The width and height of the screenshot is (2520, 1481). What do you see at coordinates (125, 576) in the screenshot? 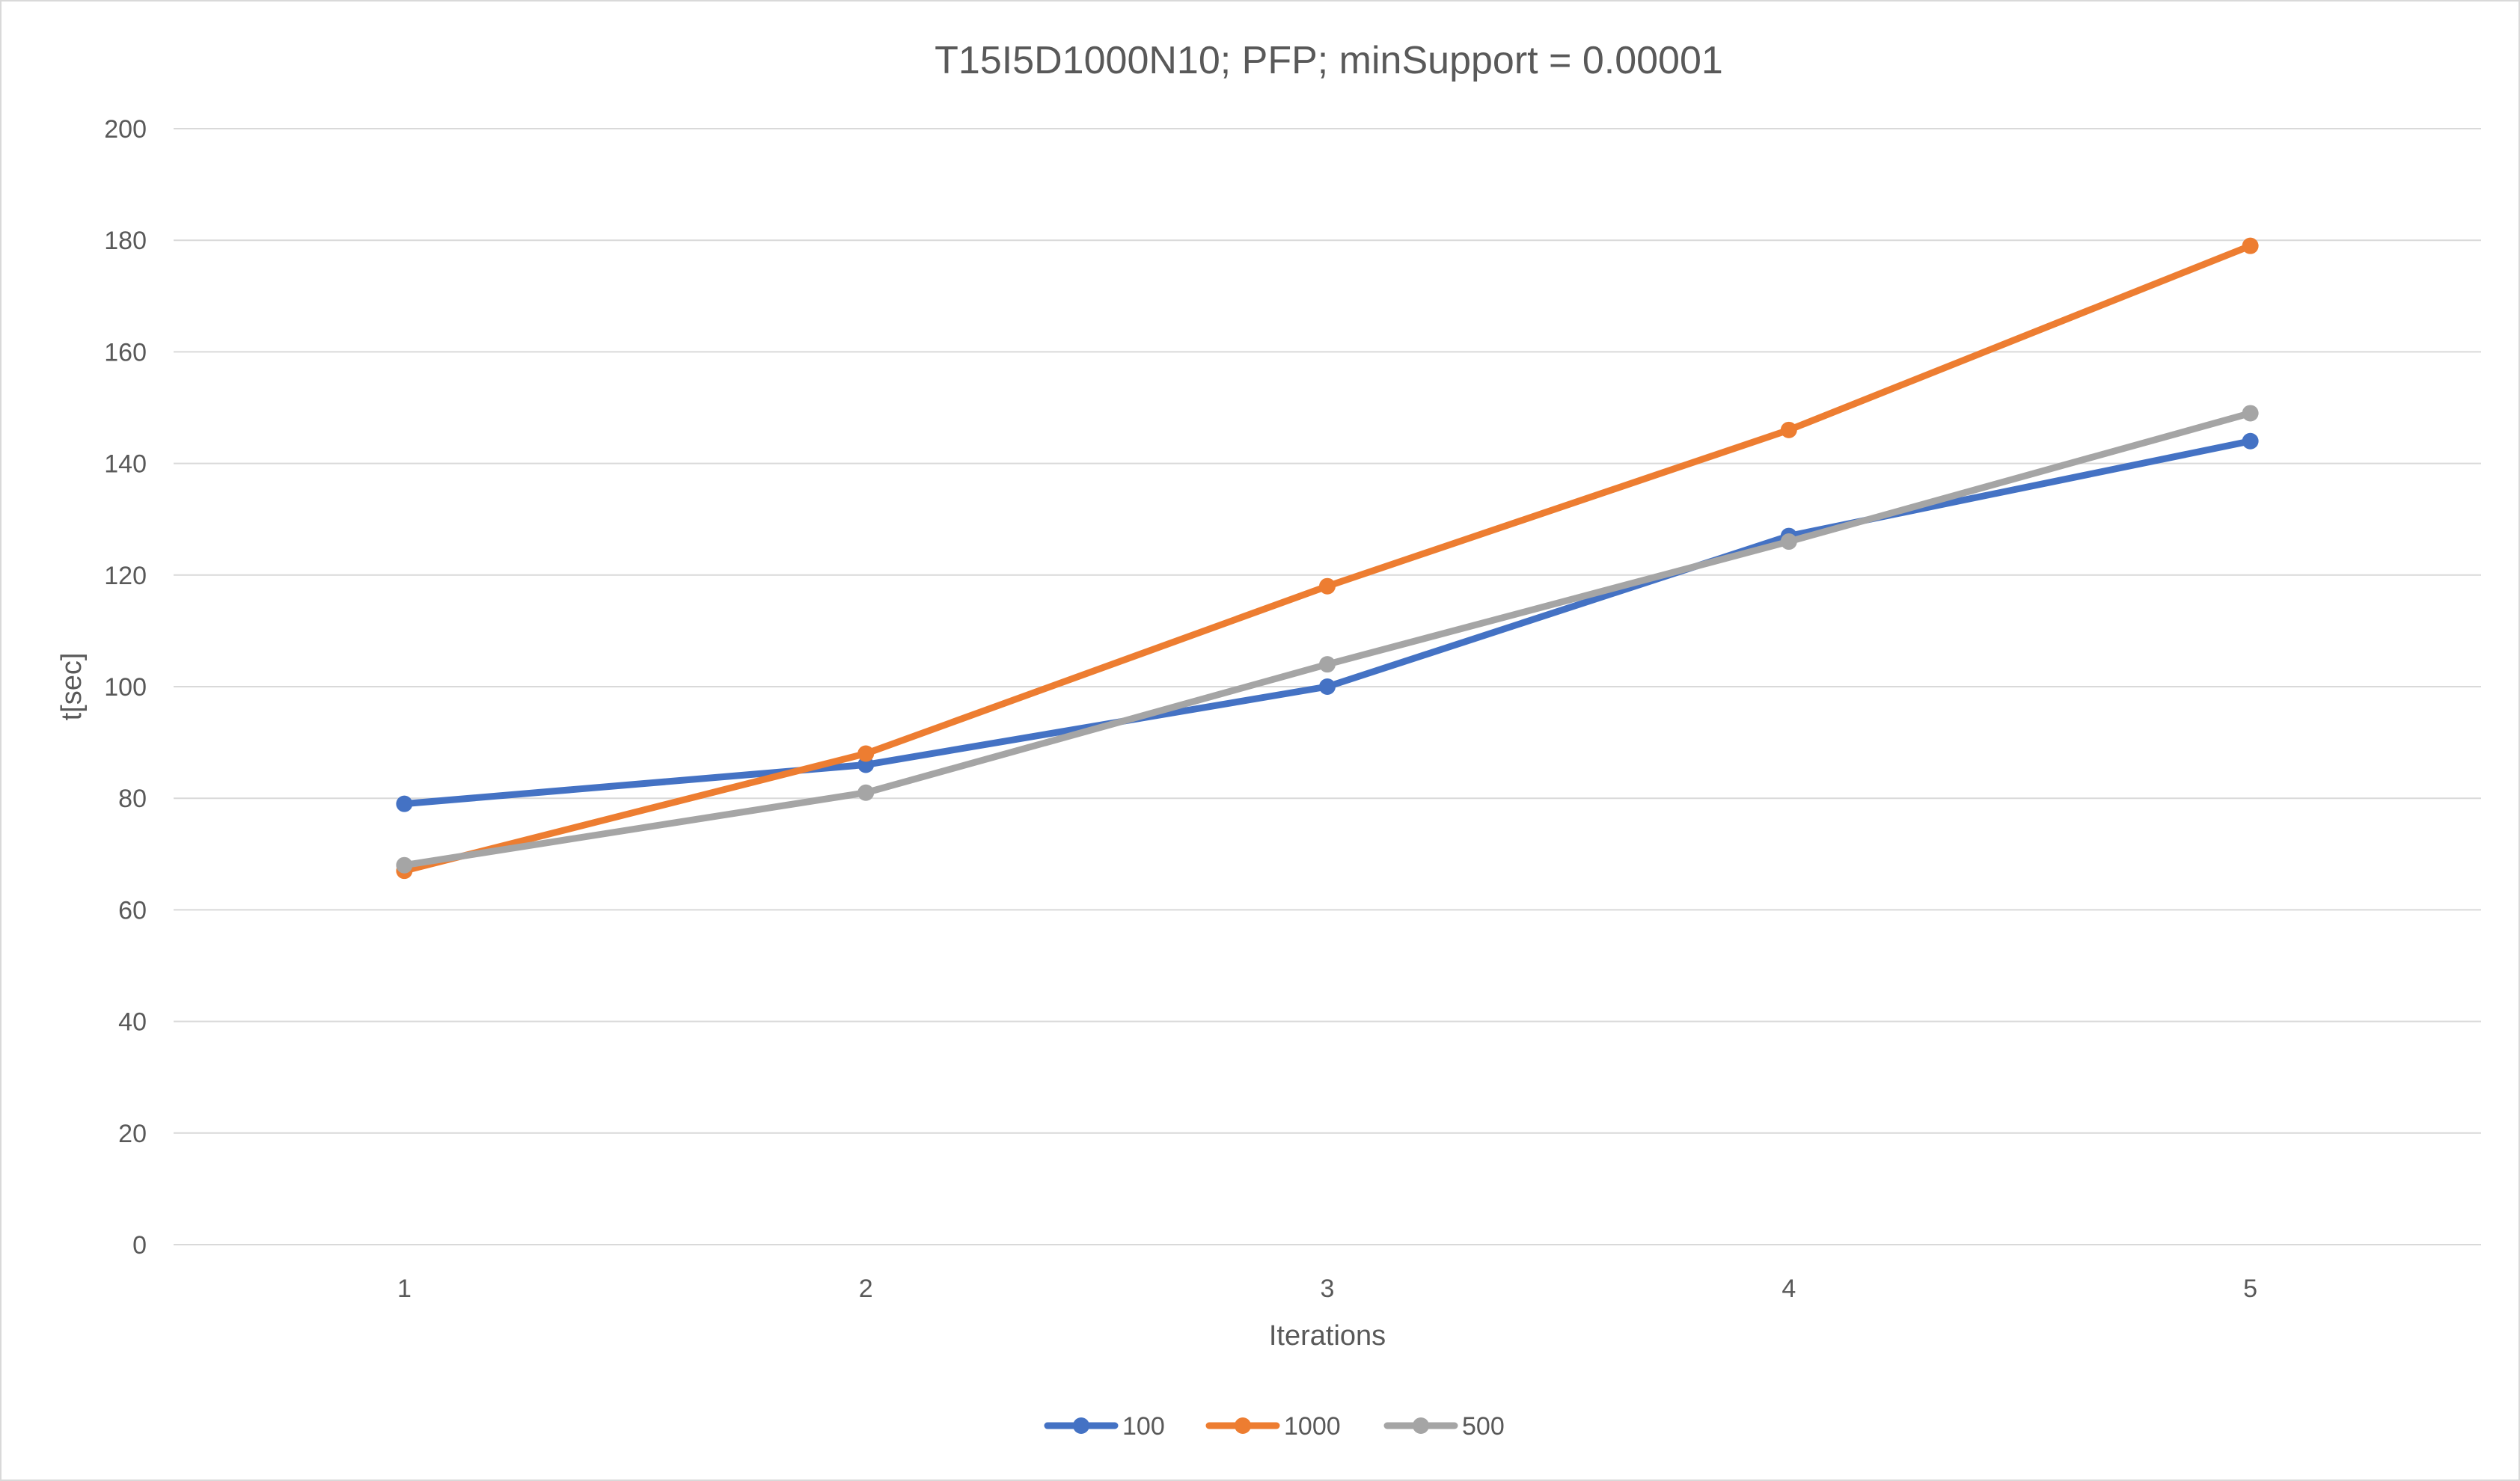
I see `y-tick-label: 120` at bounding box center [125, 576].